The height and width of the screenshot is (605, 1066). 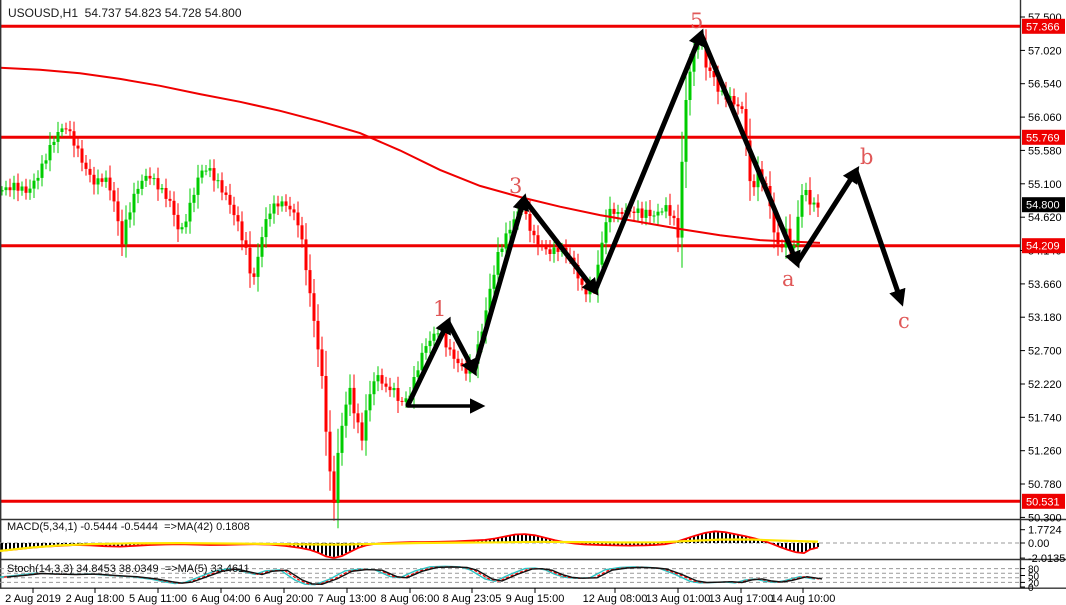 I want to click on svg-text: 54.209, so click(x=1043, y=247).